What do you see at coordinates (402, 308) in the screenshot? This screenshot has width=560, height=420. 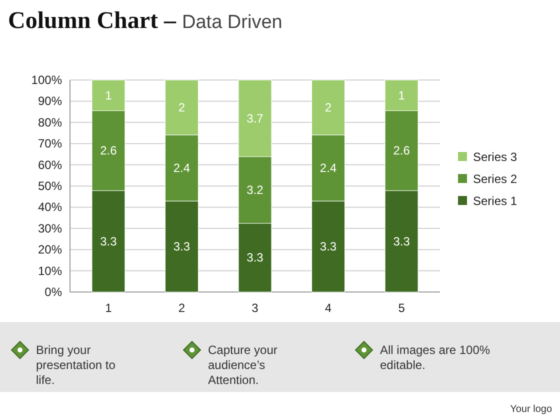 I see `x-tick-label: 5` at bounding box center [402, 308].